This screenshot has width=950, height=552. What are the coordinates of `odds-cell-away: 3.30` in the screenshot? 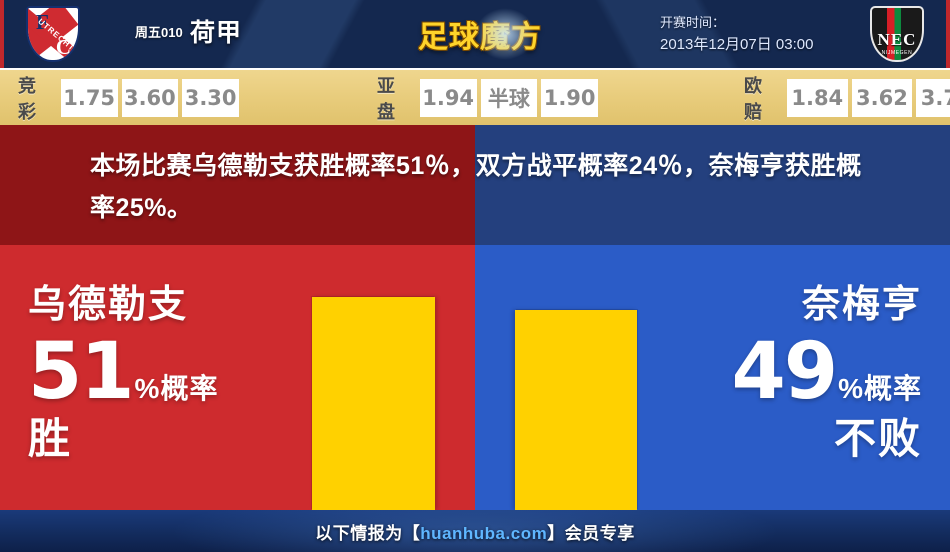 It's located at (210, 97).